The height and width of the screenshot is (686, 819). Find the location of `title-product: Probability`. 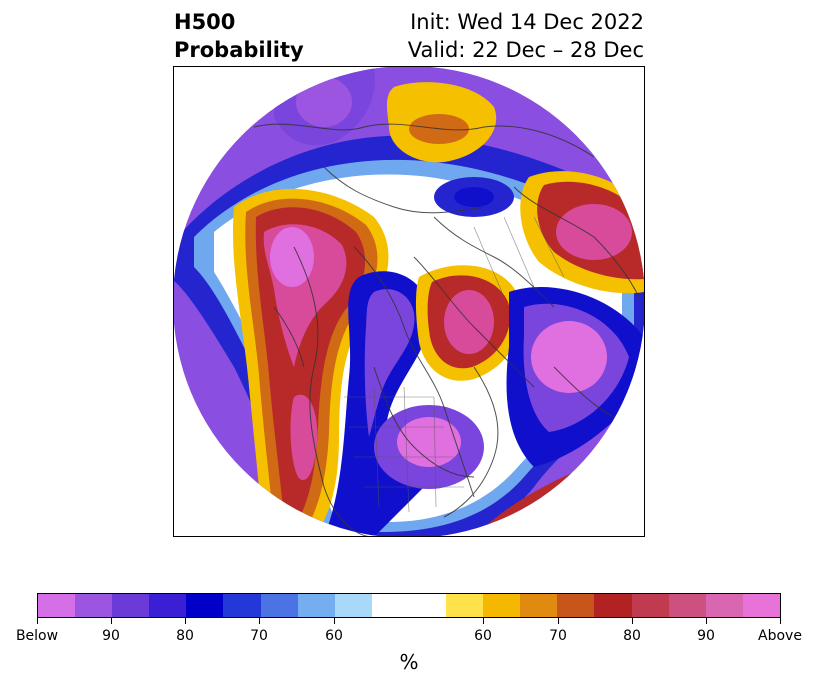

title-product: Probability is located at coordinates (239, 50).